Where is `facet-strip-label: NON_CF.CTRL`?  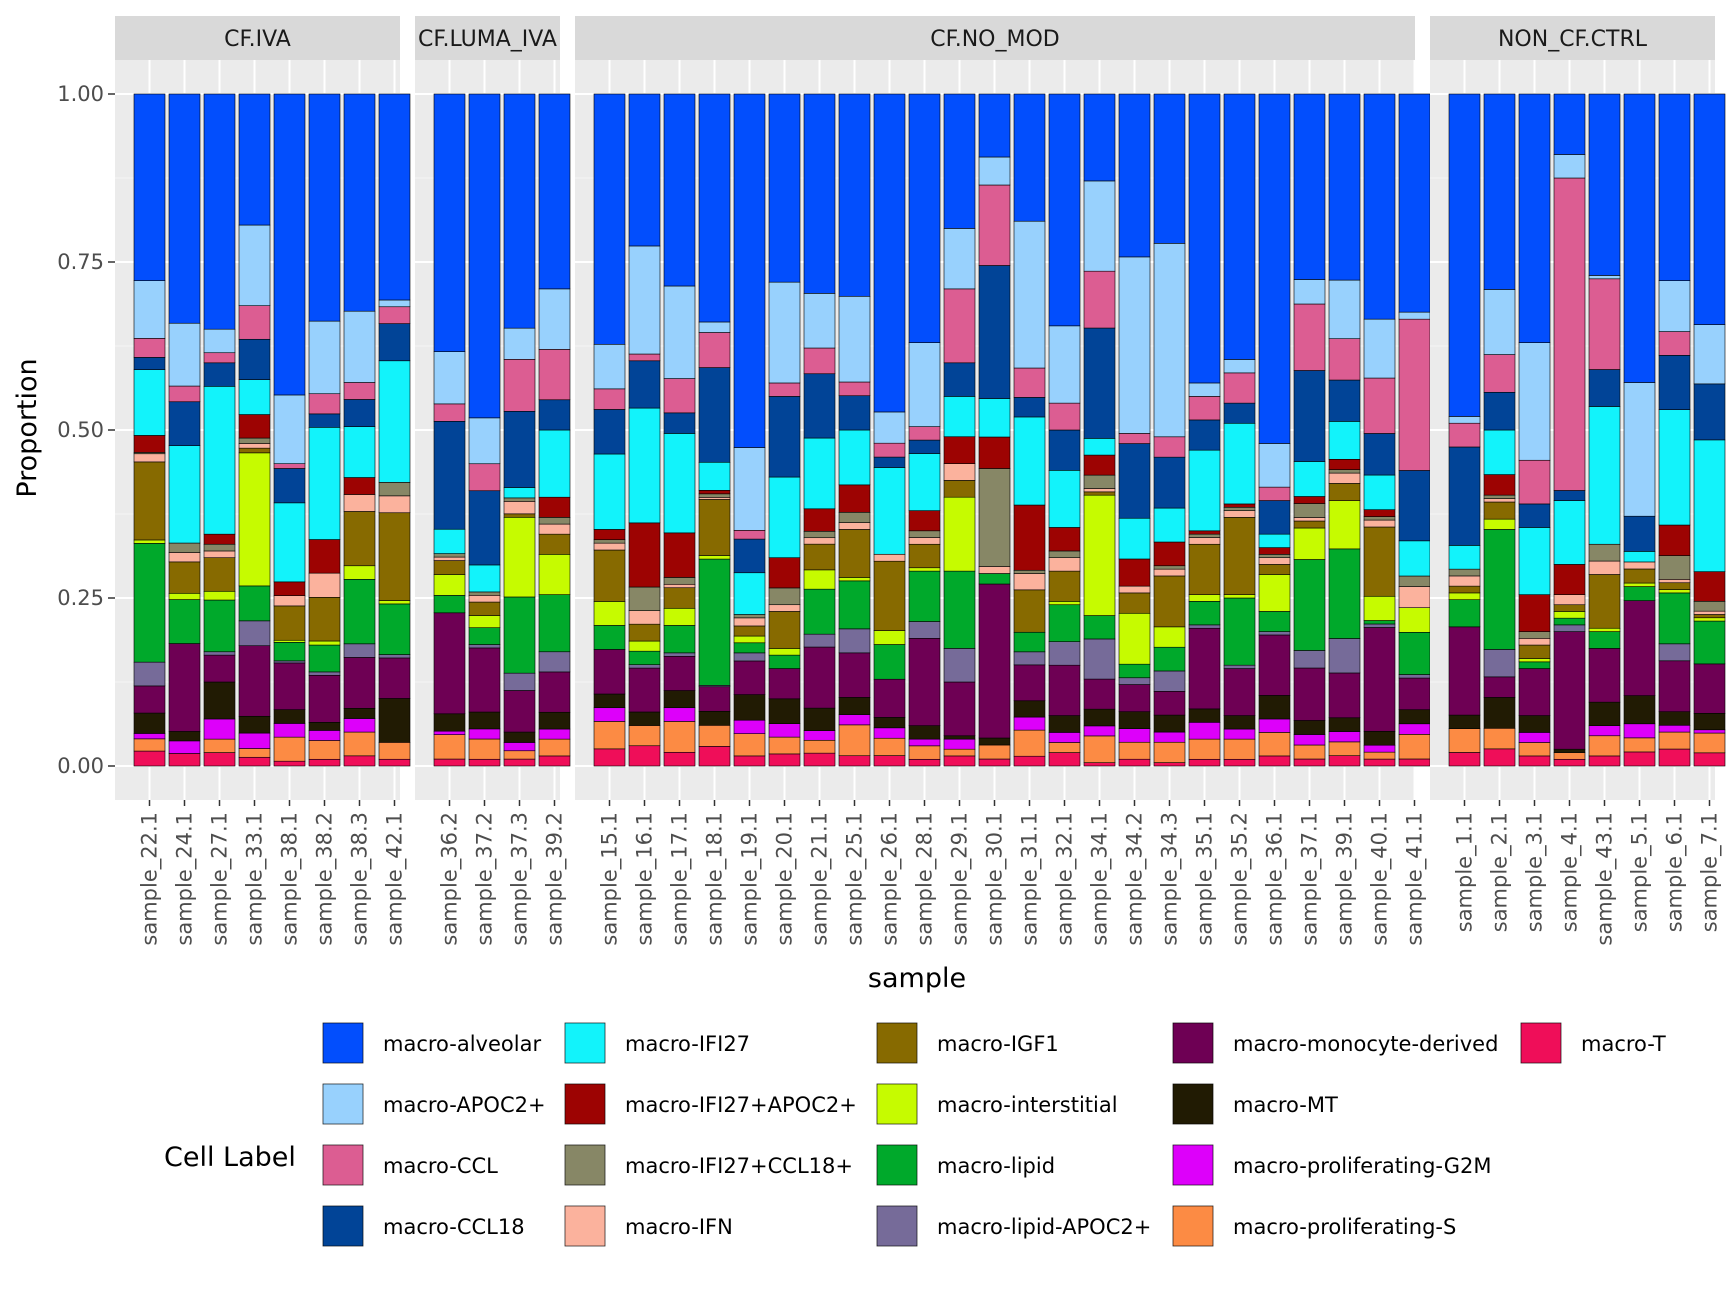 facet-strip-label: NON_CF.CTRL is located at coordinates (1573, 39).